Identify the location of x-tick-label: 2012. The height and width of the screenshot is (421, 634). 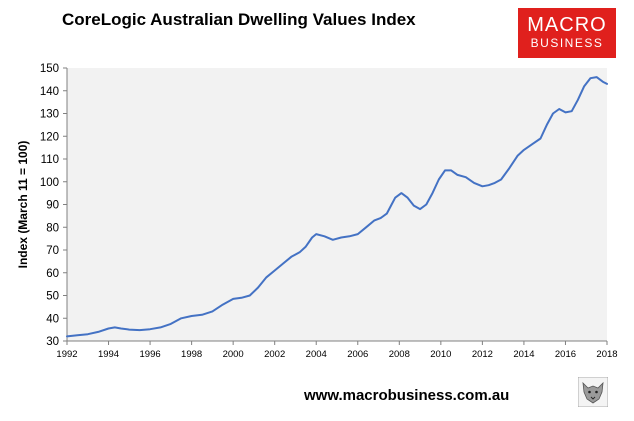
(482, 354).